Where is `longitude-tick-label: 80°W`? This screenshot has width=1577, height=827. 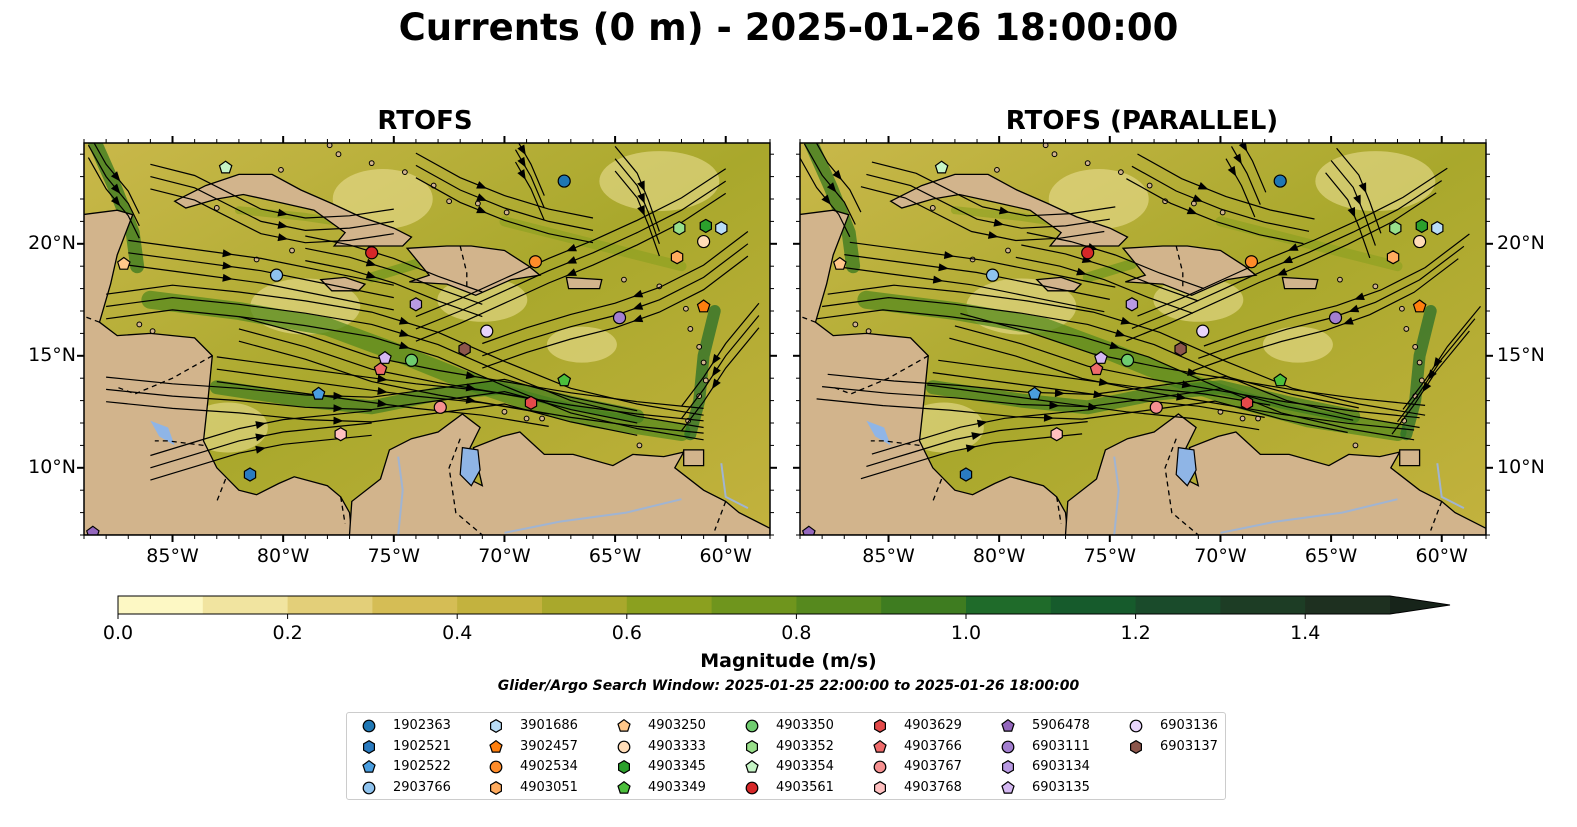 longitude-tick-label: 80°W is located at coordinates (999, 556).